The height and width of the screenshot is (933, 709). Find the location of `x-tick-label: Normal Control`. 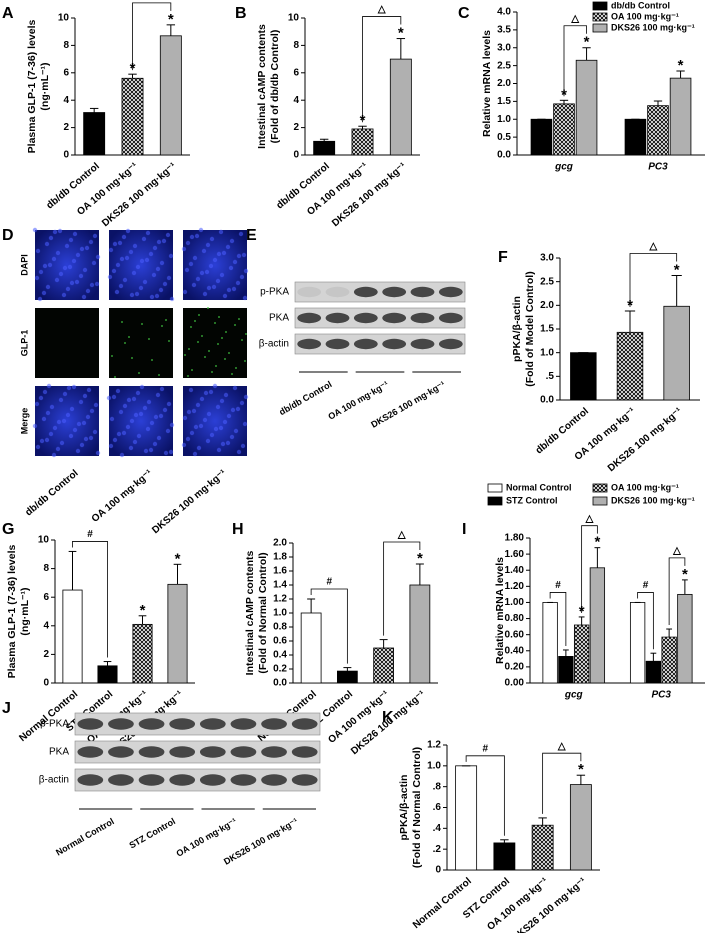

x-tick-label: Normal Control is located at coordinates (48, 716).